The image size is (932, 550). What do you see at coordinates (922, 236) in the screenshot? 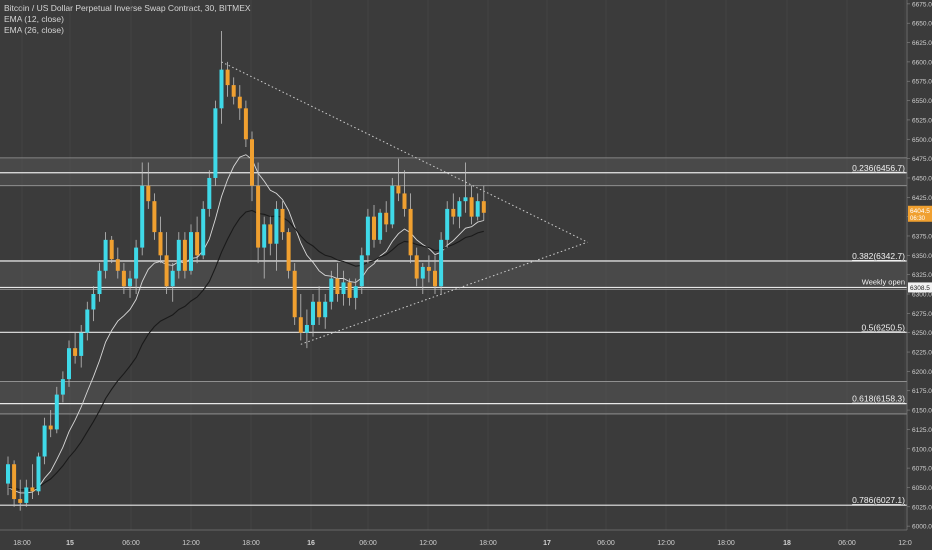
I see `price-tick-label: 6375.0` at bounding box center [922, 236].